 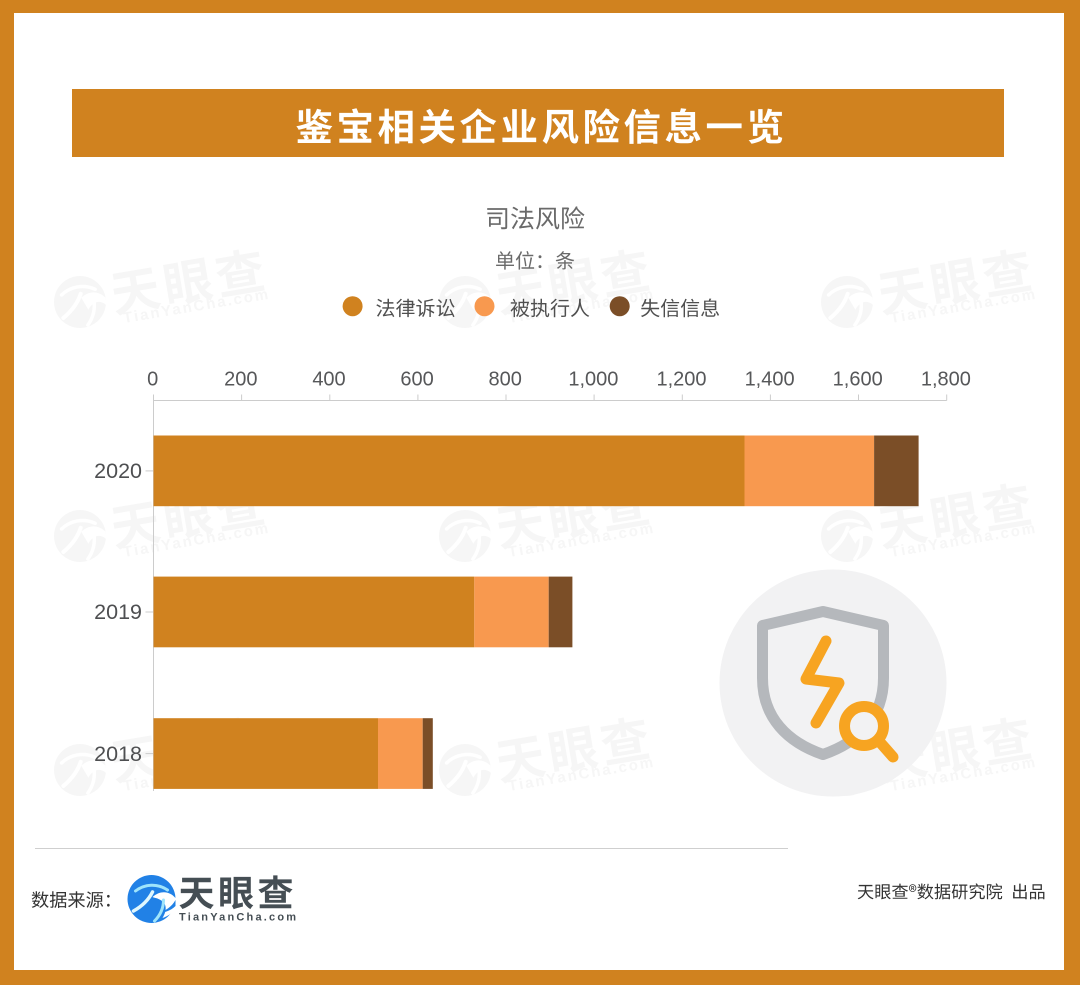 What do you see at coordinates (593, 380) in the screenshot?
I see `svg-text: 1,000` at bounding box center [593, 380].